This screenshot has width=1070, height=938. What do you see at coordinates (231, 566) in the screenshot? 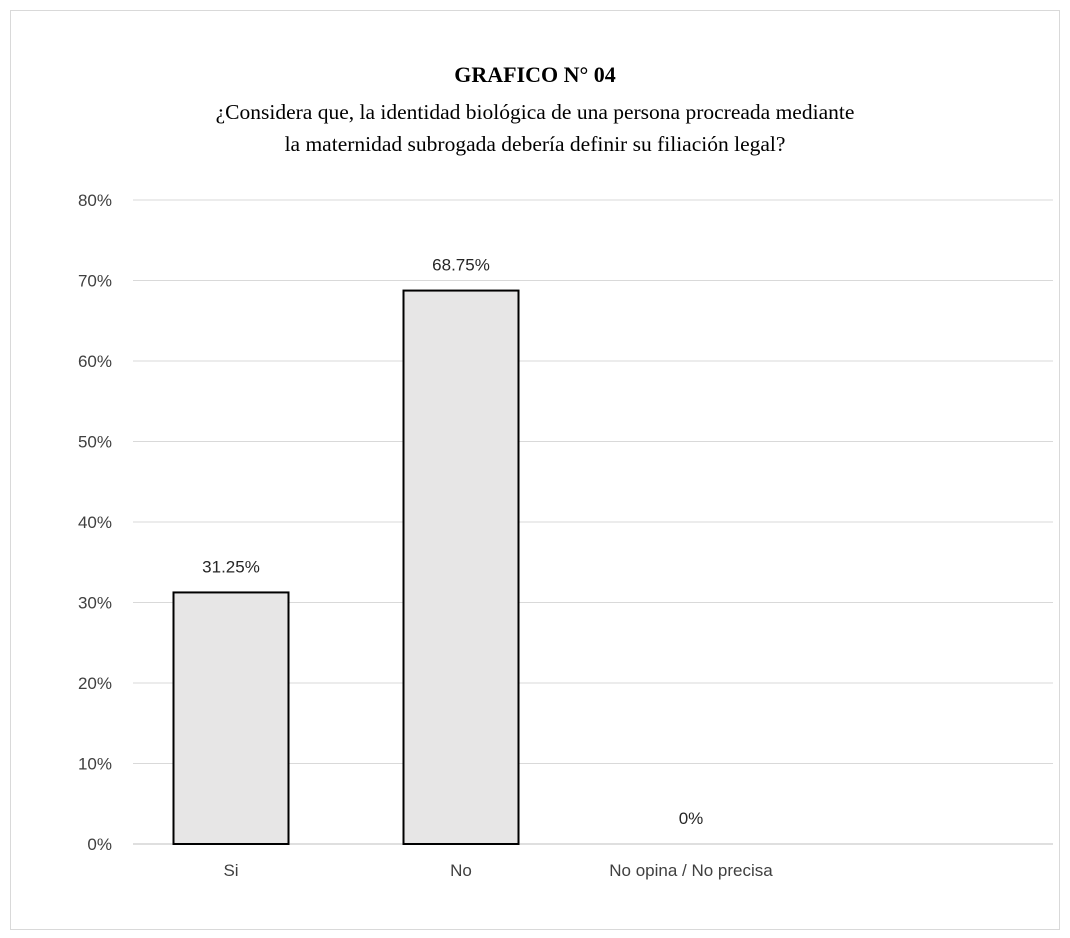
I see `data-label: 31.25%` at bounding box center [231, 566].